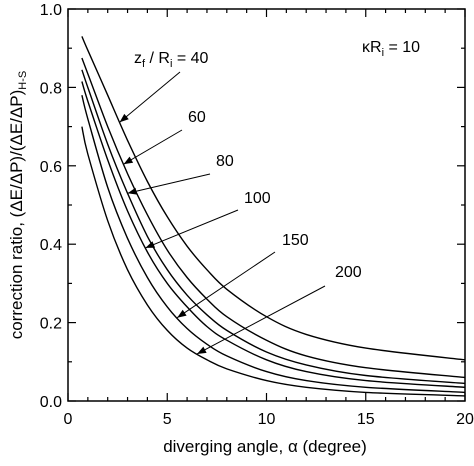 The image size is (474, 466). Describe the element at coordinates (51, 167) in the screenshot. I see `y-tick-label: 0.6` at that location.